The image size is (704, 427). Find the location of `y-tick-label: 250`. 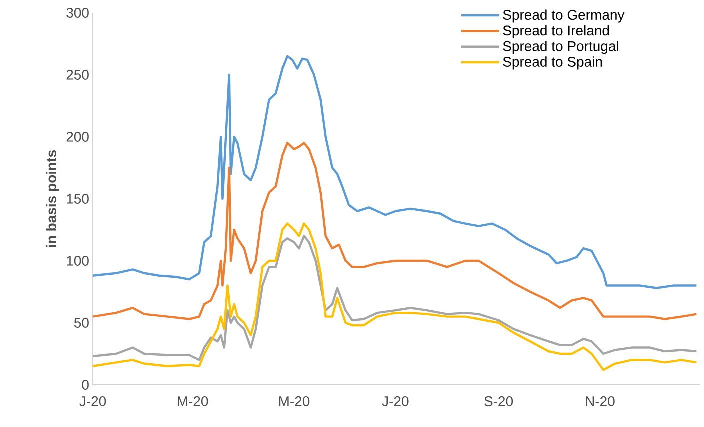

y-tick-label: 250 is located at coordinates (77, 75).